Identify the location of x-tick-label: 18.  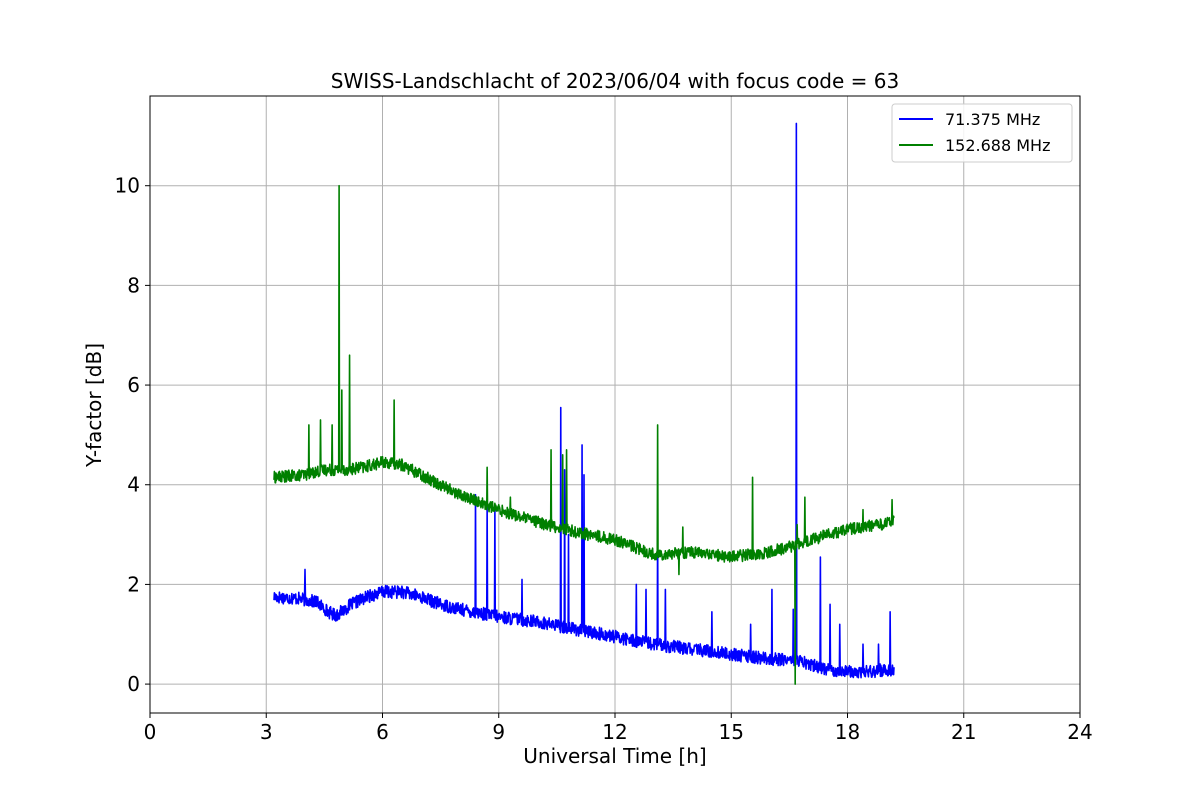
(847, 732).